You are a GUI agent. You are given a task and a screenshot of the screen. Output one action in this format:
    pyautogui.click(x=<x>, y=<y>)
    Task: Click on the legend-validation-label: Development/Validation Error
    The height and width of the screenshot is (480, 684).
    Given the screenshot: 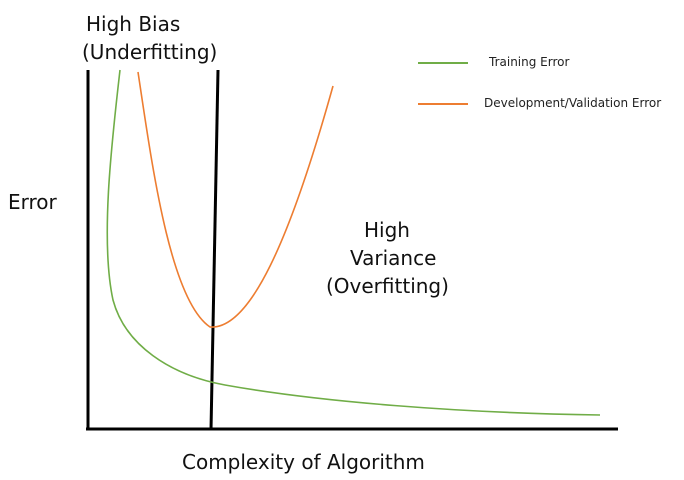 What is the action you would take?
    pyautogui.click(x=573, y=103)
    